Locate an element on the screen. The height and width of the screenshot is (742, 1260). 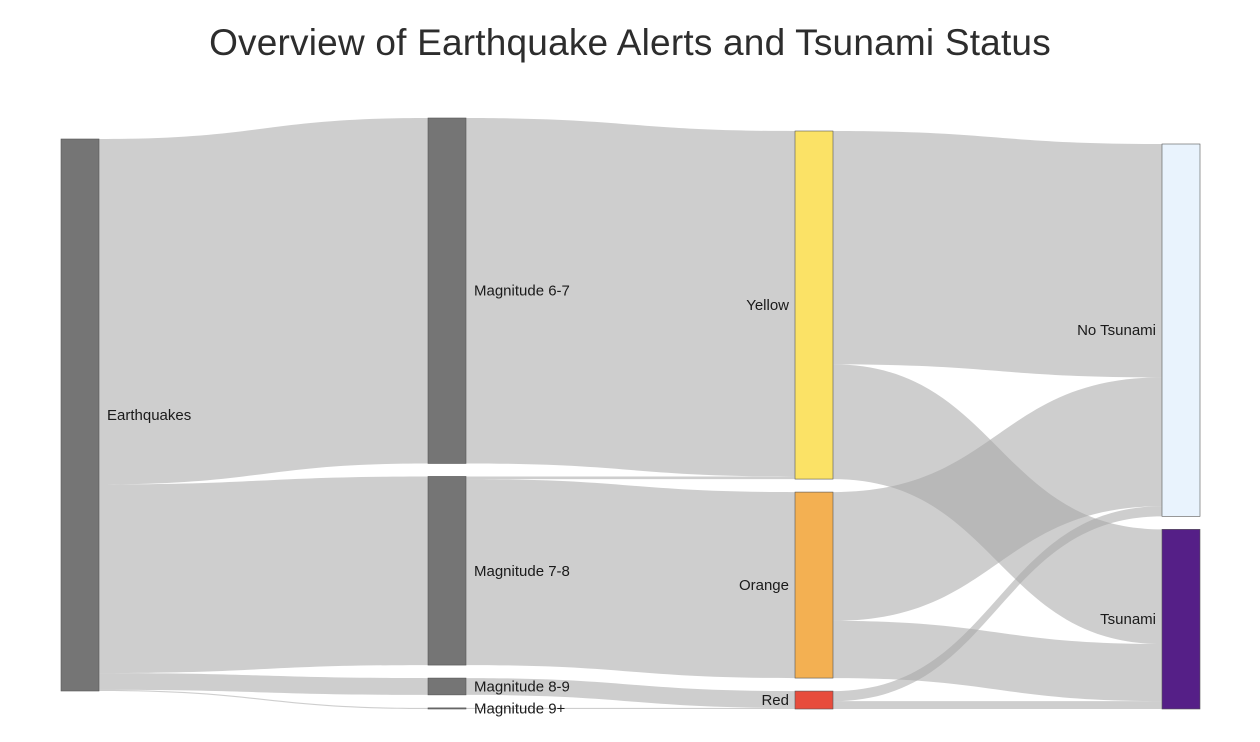
link-eq-m67 is located at coordinates (263, 301).